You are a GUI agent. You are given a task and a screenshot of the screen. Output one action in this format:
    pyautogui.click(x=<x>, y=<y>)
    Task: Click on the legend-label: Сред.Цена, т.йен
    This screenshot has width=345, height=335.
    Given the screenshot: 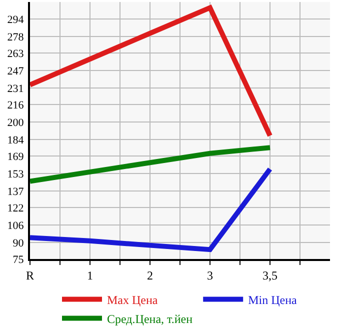 What is the action you would take?
    pyautogui.click(x=150, y=319)
    